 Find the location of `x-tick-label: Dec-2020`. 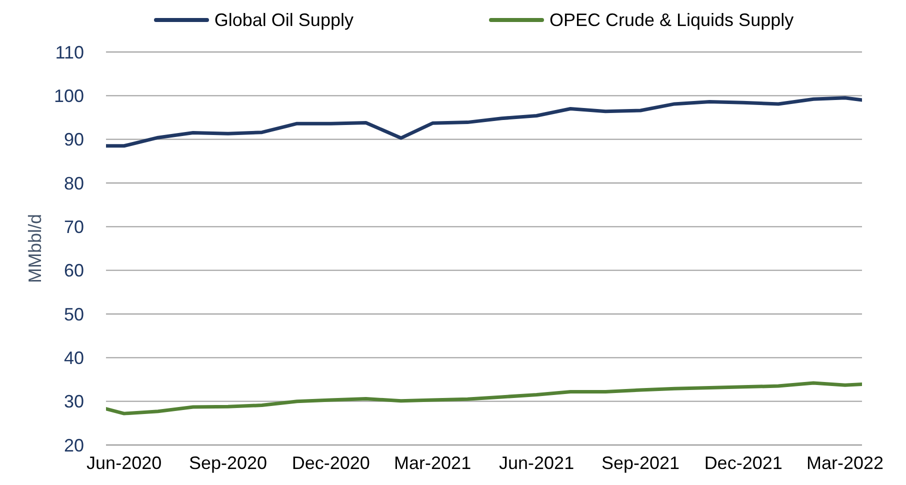

x-tick-label: Dec-2020 is located at coordinates (331, 462).